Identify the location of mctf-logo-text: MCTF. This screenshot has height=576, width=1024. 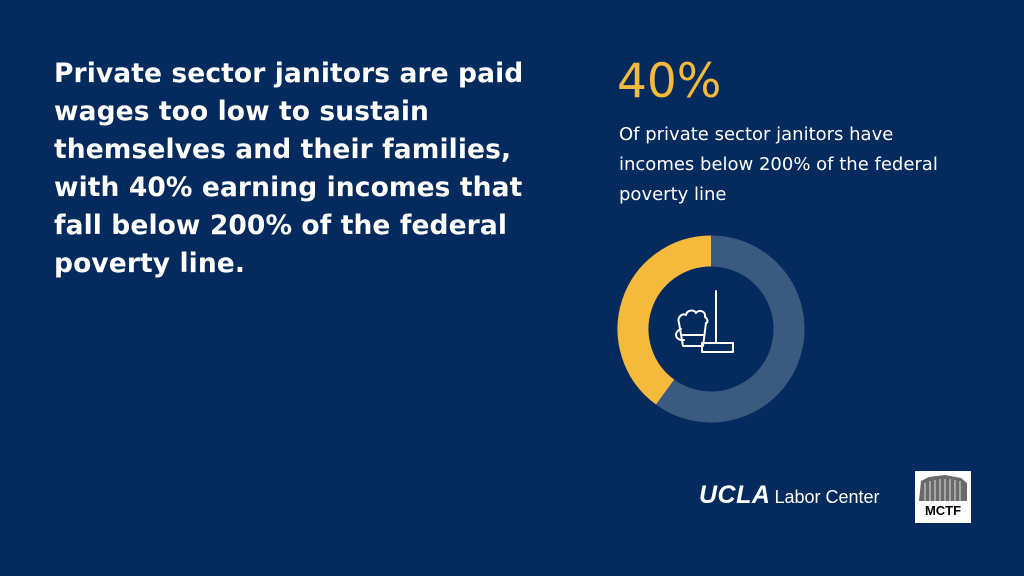
(943, 510).